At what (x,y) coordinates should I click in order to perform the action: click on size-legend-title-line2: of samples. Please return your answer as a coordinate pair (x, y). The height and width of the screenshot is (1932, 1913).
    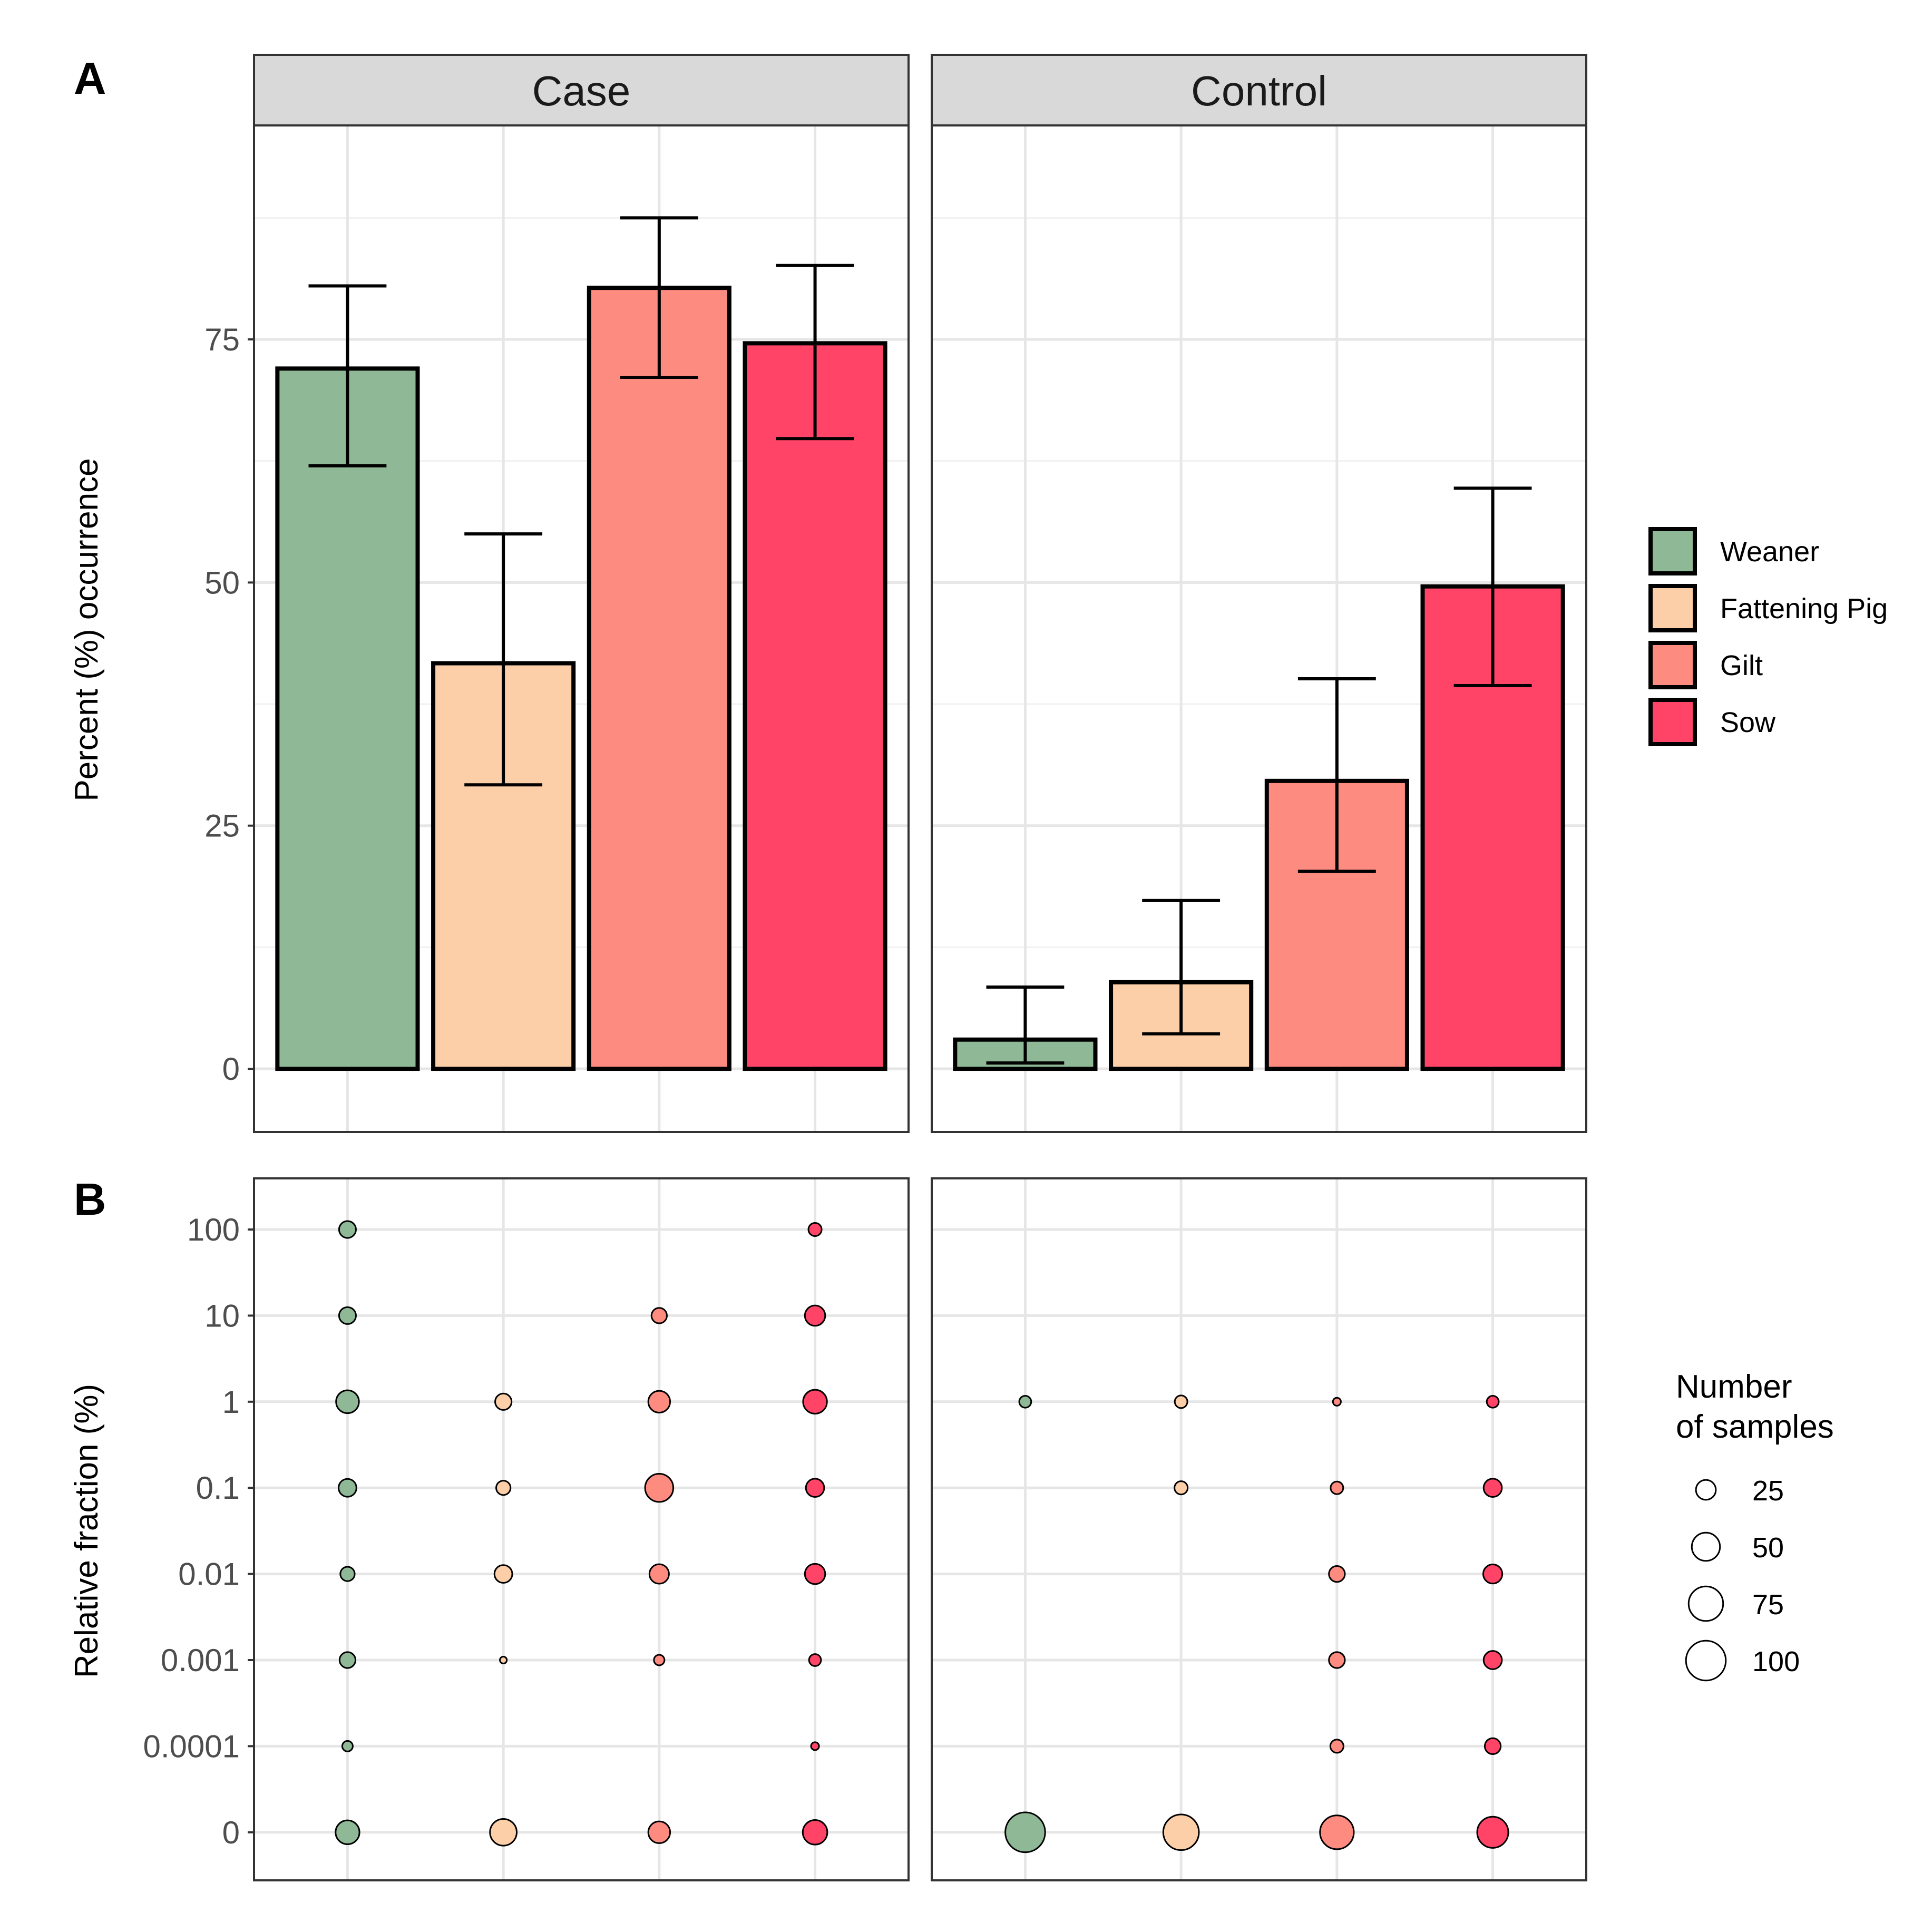
    Looking at the image, I should click on (1755, 1427).